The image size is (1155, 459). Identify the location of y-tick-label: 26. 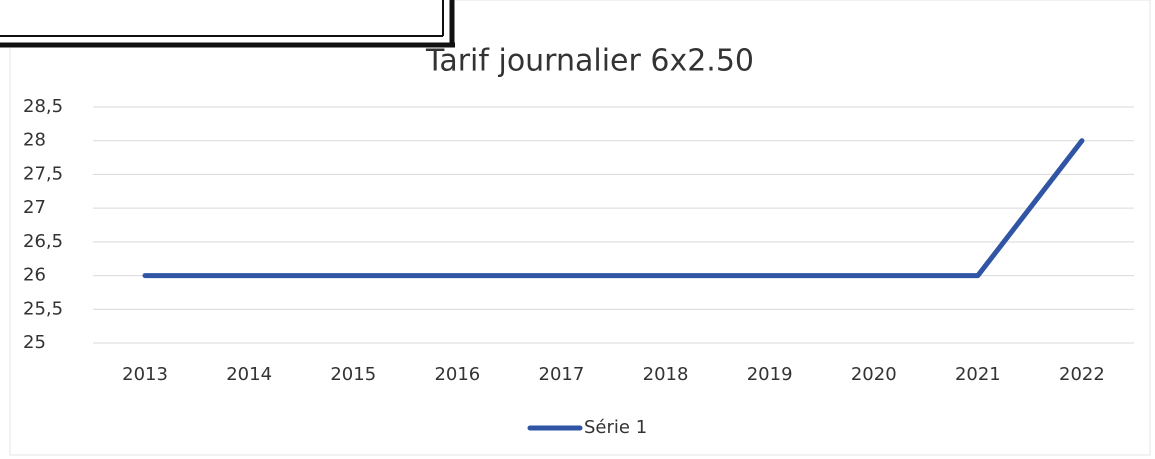
(34, 275).